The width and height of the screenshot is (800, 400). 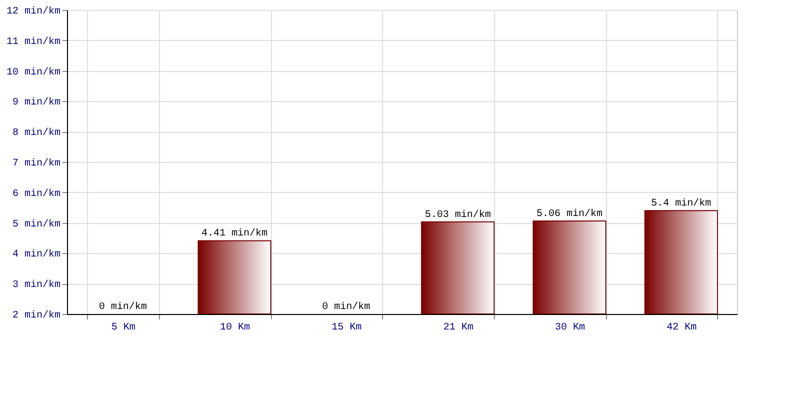 I want to click on y-tick-label: 12 min/km, so click(x=33, y=12).